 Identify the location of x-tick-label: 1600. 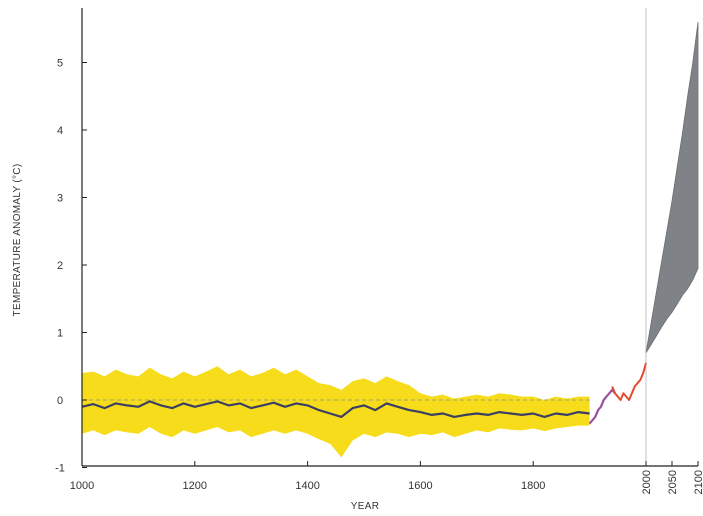
(420, 486).